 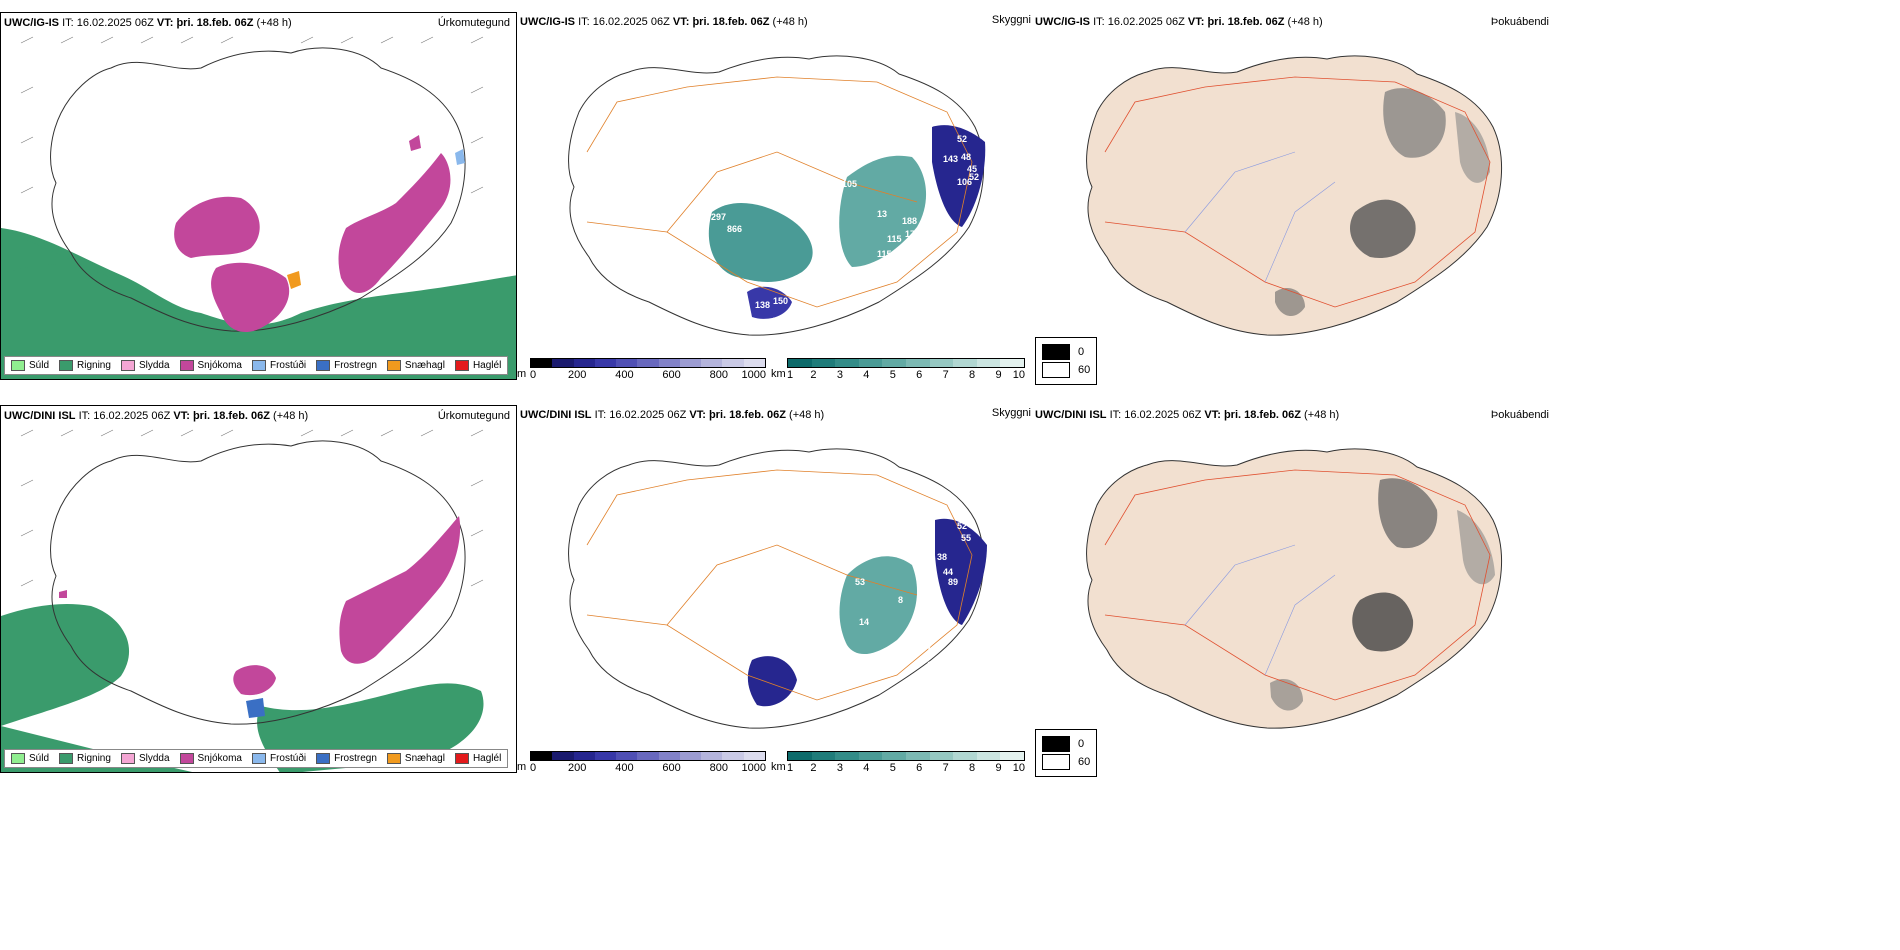 What do you see at coordinates (900, 600) in the screenshot?
I see `ceiling-value-label: 8` at bounding box center [900, 600].